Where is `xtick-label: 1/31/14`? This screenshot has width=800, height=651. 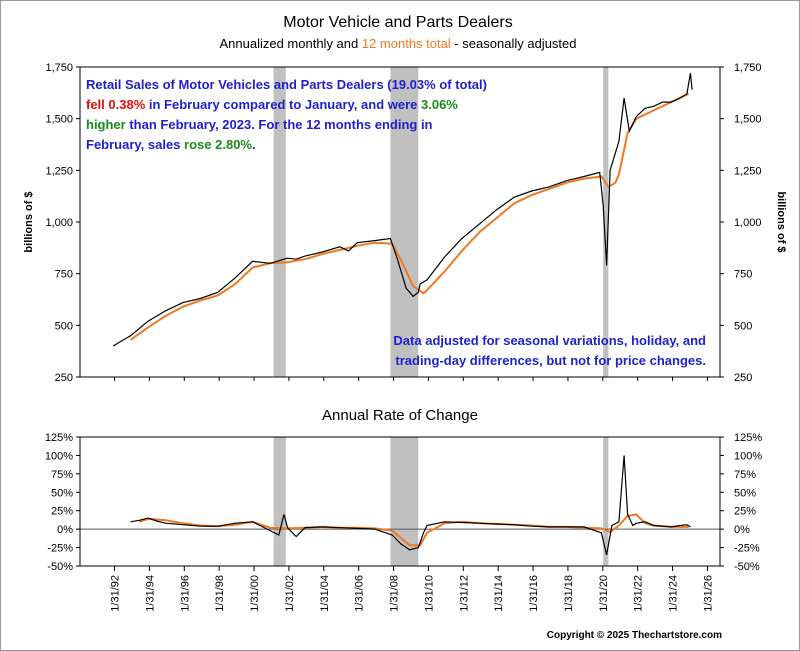
xtick-label: 1/31/14 is located at coordinates (499, 593).